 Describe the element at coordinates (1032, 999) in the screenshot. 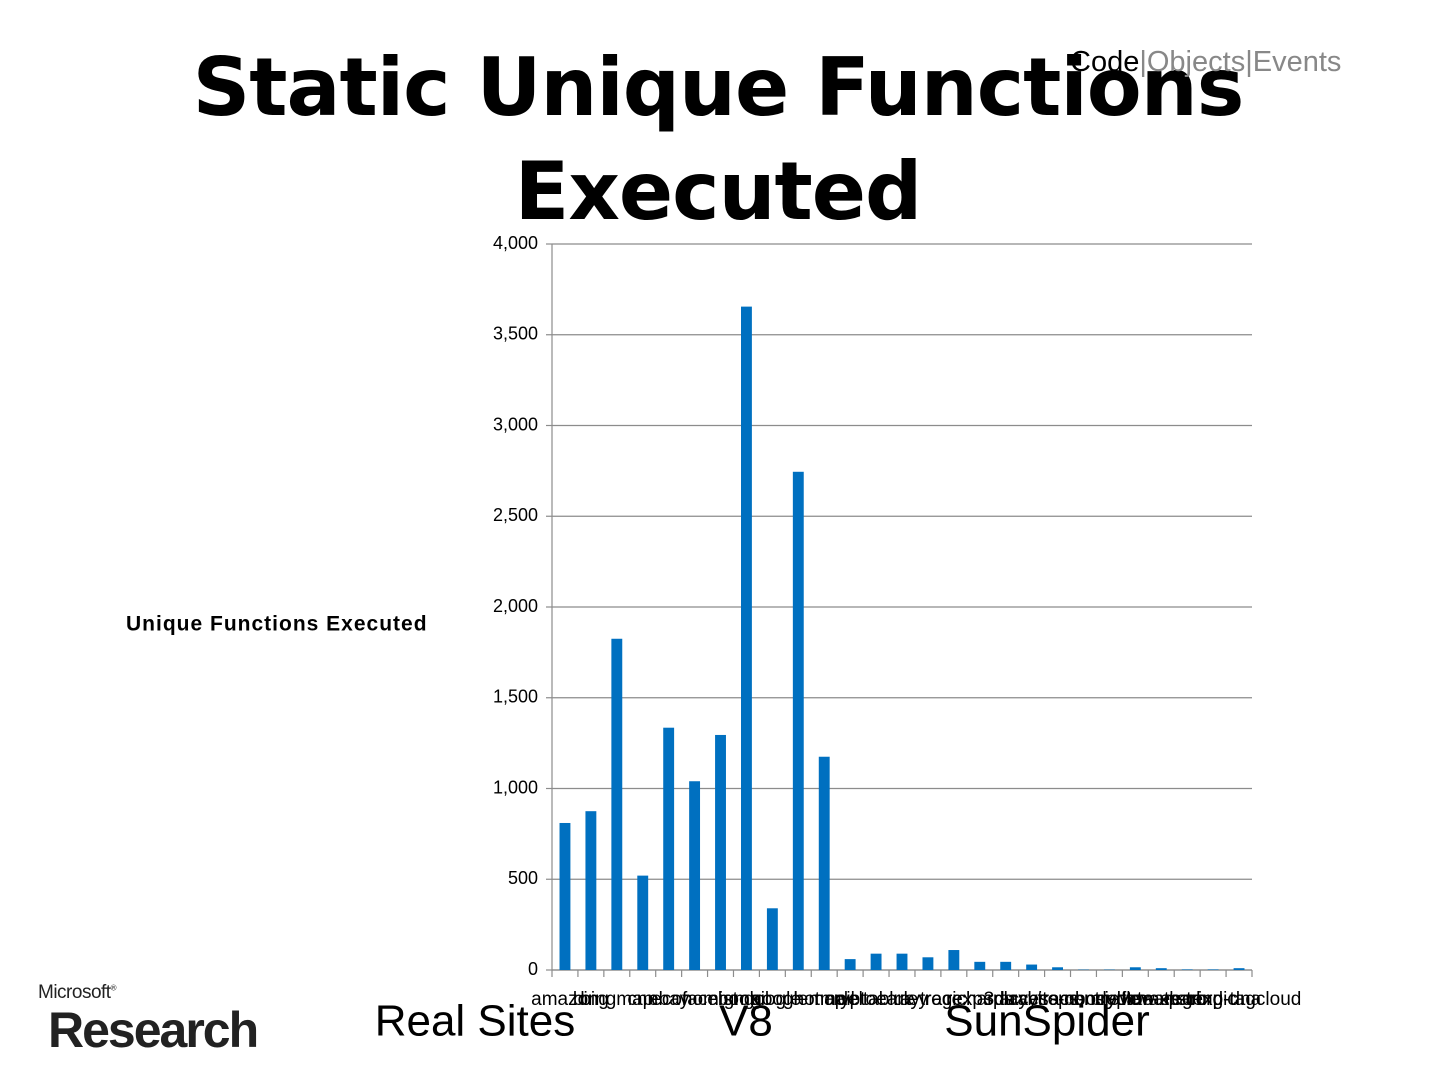

I see `x-tick-label: 3d-raytrace` at that location.